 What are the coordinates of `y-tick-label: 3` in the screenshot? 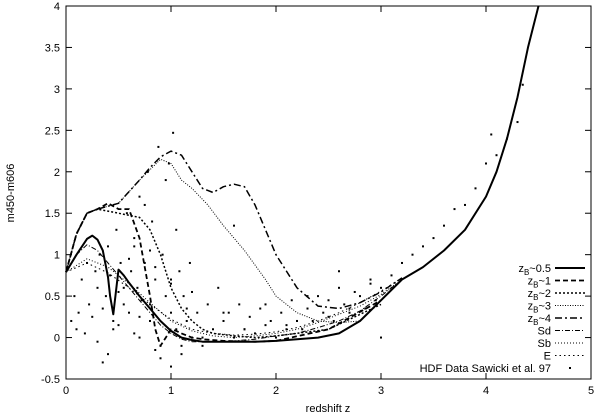 It's located at (57, 90).